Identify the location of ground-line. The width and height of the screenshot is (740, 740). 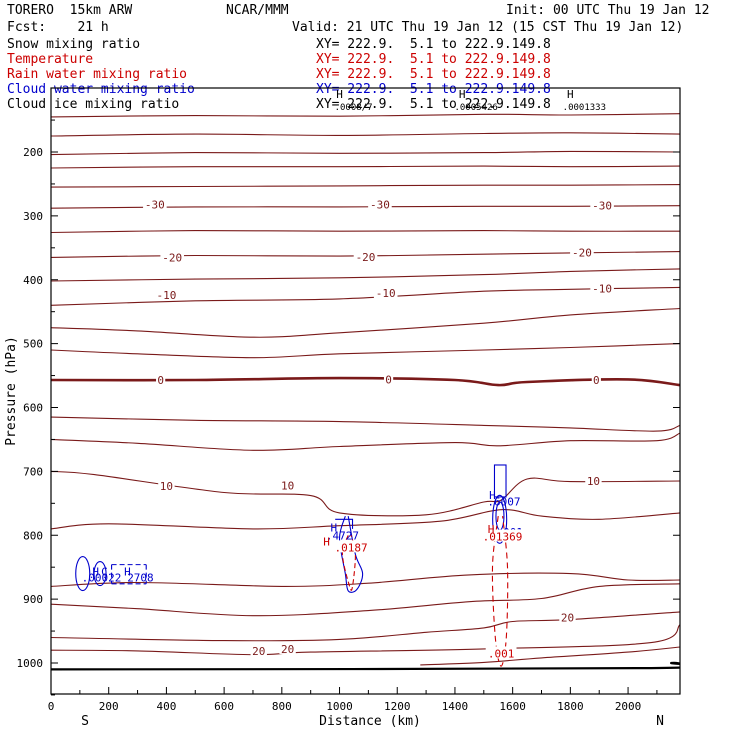
(365, 666).